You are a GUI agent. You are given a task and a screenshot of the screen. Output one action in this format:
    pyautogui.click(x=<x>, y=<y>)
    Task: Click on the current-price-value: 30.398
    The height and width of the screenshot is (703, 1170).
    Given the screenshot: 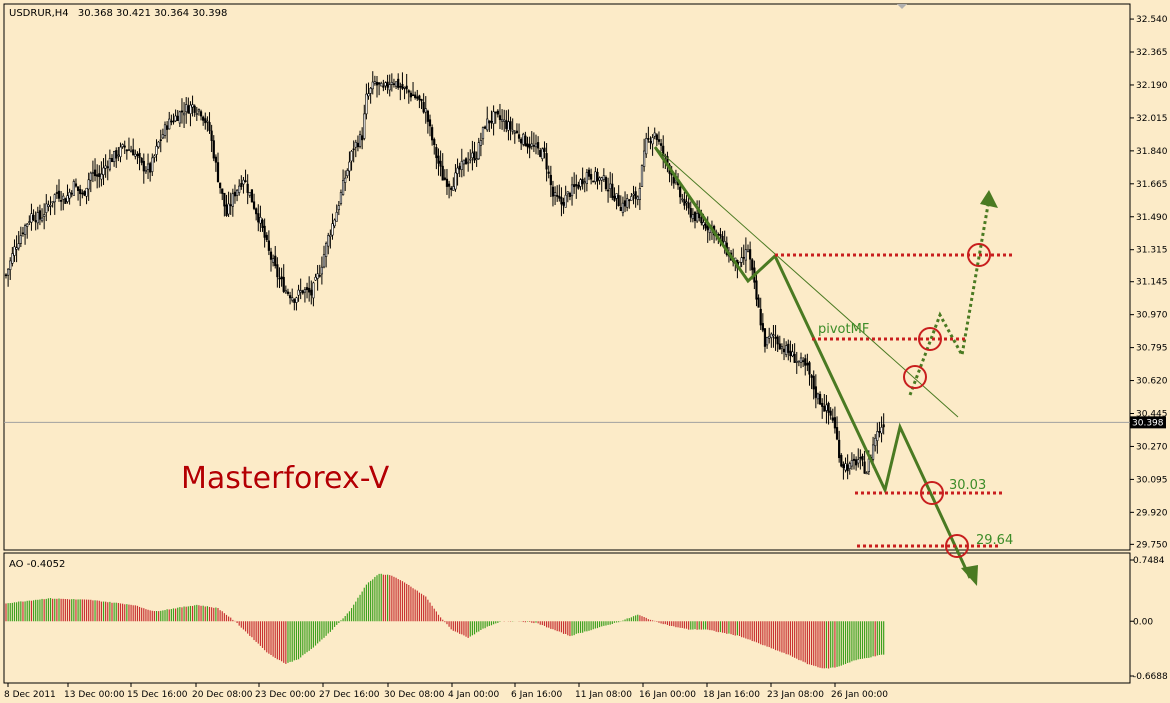 What is the action you would take?
    pyautogui.click(x=1148, y=423)
    